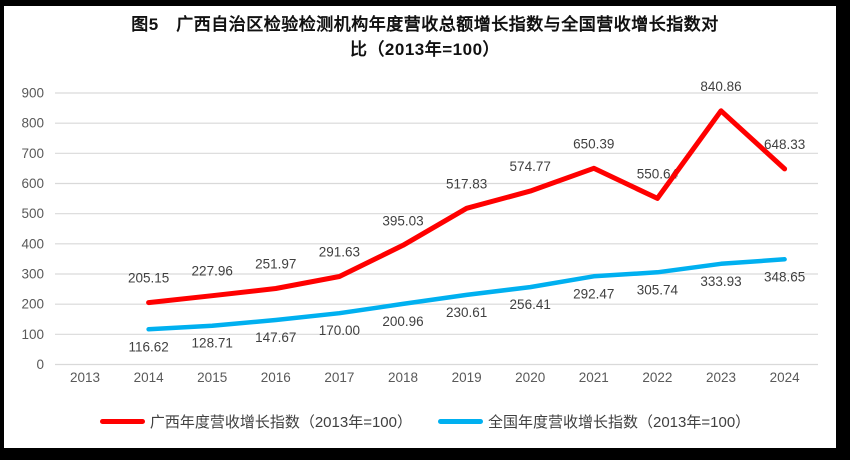 The width and height of the screenshot is (850, 460). I want to click on svg-text: 2017, so click(339, 377).